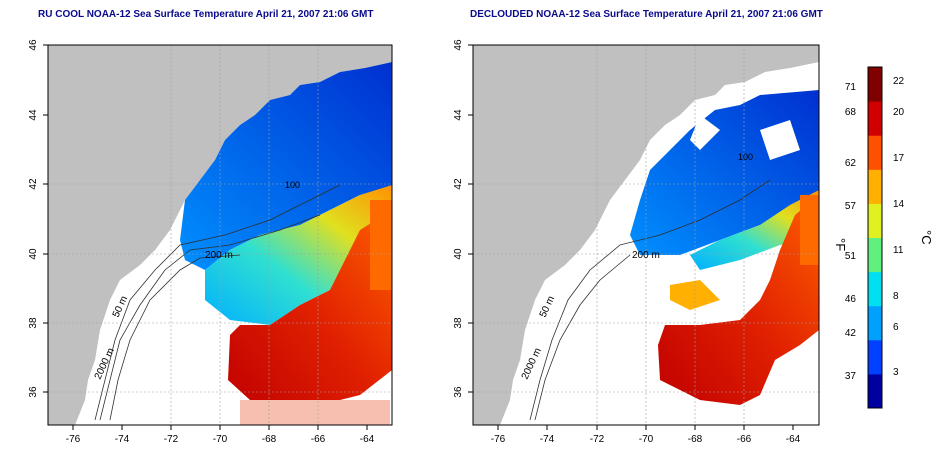  What do you see at coordinates (286, 166) in the screenshot?
I see `left-shelf-water` at bounding box center [286, 166].